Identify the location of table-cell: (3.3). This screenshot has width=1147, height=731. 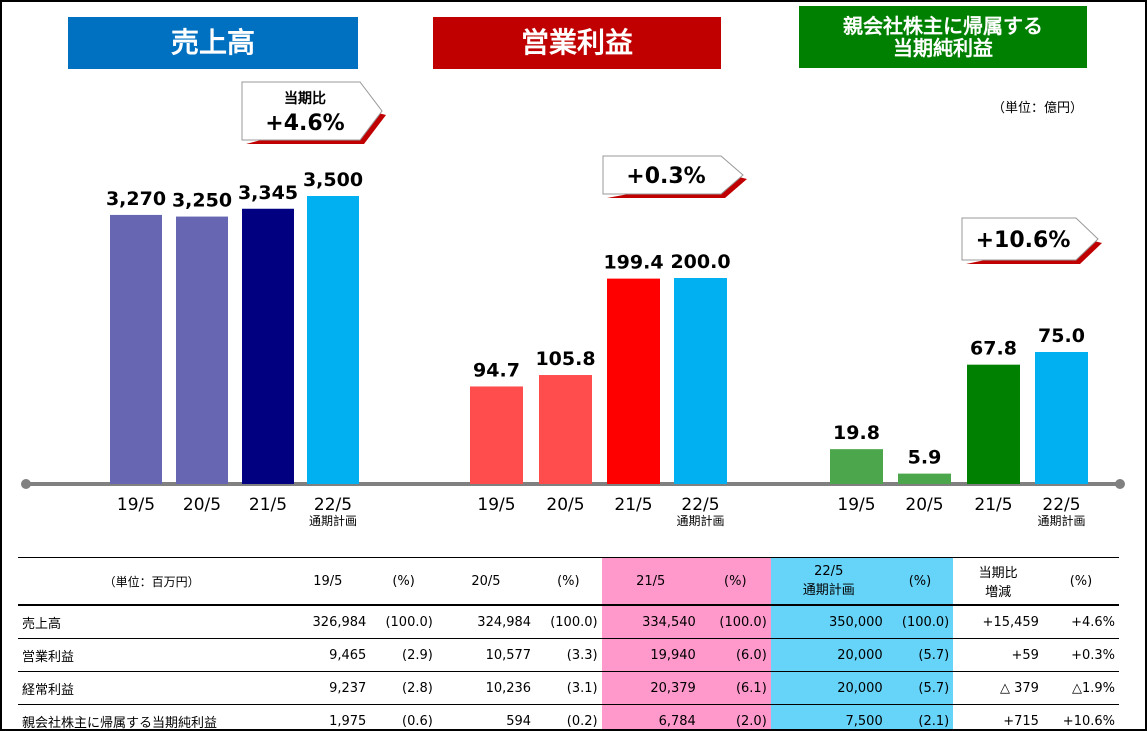
(568, 655).